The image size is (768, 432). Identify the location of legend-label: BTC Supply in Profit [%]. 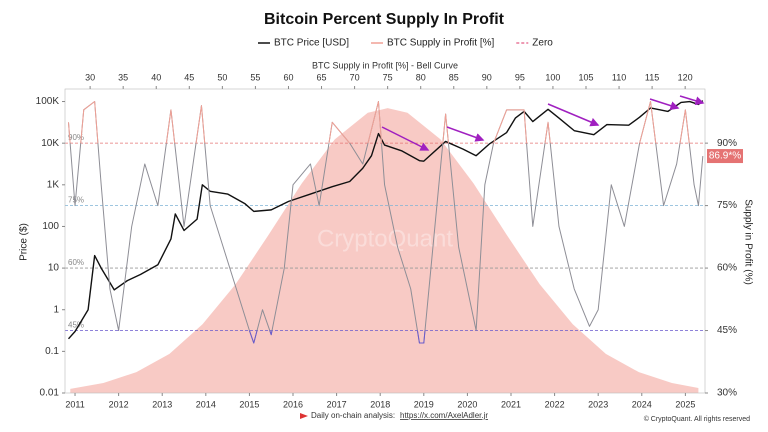
(440, 43).